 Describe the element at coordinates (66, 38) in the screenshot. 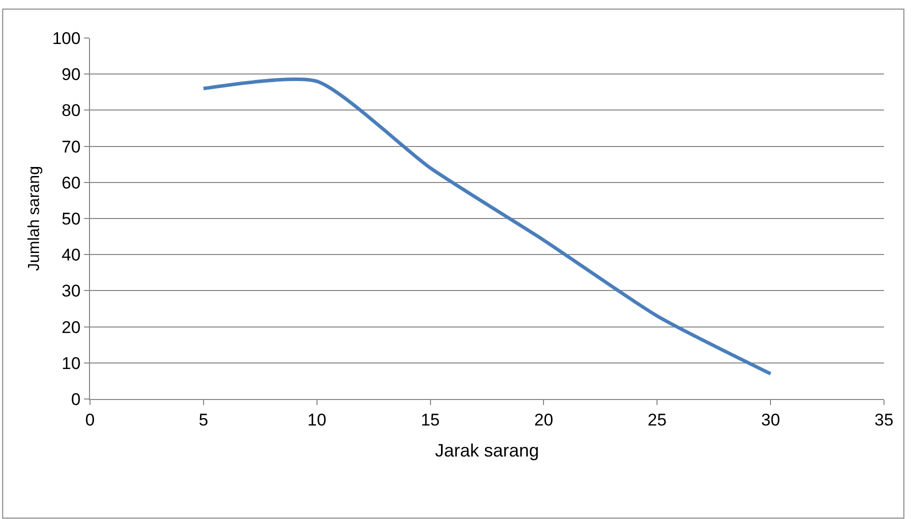

I see `y-tick-label: 100` at that location.